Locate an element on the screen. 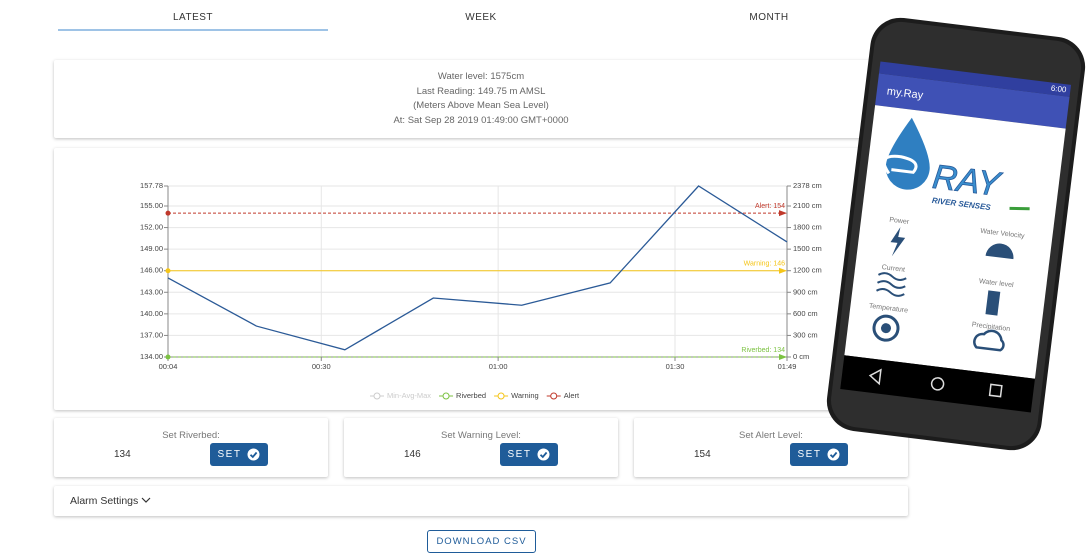 This screenshot has width=1086, height=560. tab-indicator is located at coordinates (193, 30).